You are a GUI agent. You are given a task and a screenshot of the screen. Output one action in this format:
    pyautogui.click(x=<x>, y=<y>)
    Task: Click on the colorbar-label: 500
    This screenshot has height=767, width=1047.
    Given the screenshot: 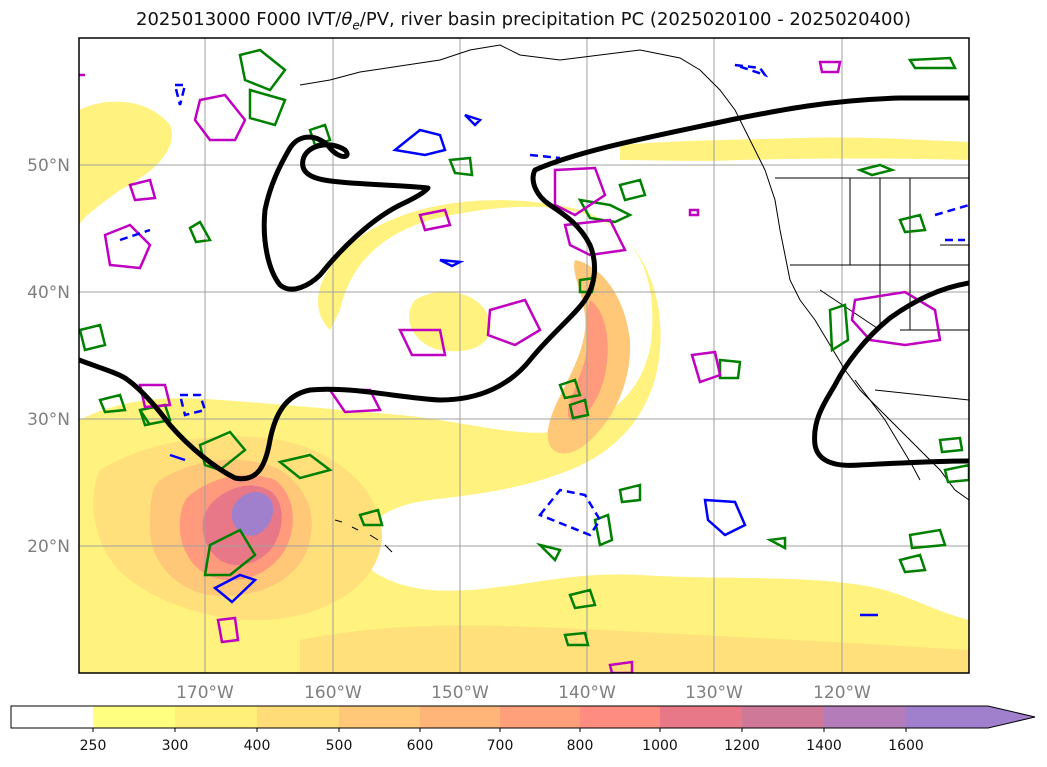 What is the action you would take?
    pyautogui.click(x=339, y=746)
    